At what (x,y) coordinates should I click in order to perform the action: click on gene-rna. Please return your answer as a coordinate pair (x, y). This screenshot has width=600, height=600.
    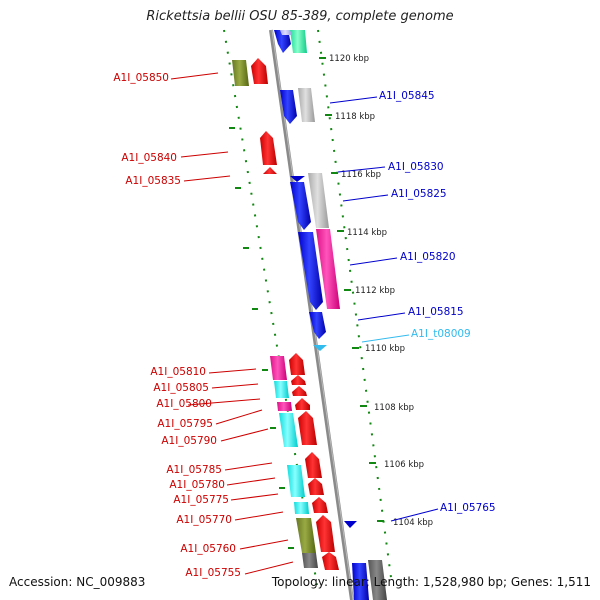
    Looking at the image, I should click on (320, 348).